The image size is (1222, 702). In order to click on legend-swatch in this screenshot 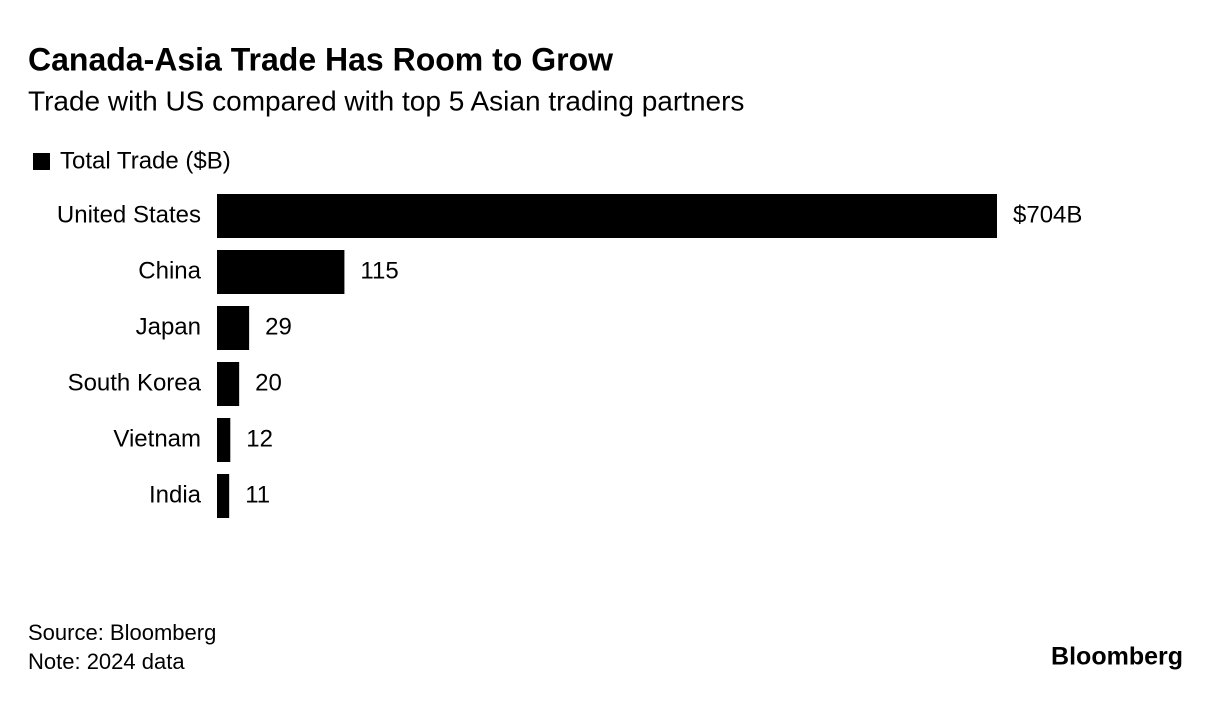, I will do `click(41, 161)`.